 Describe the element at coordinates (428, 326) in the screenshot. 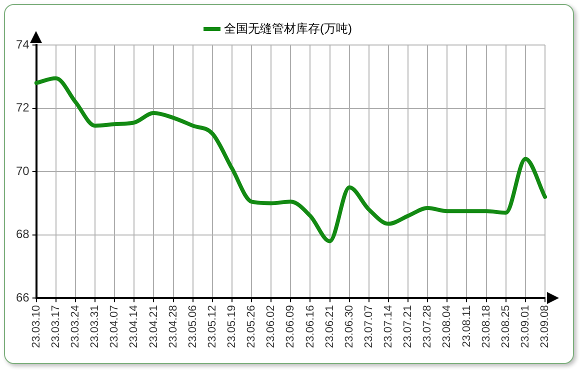

I see `x-tick-label: 23.07.28` at that location.